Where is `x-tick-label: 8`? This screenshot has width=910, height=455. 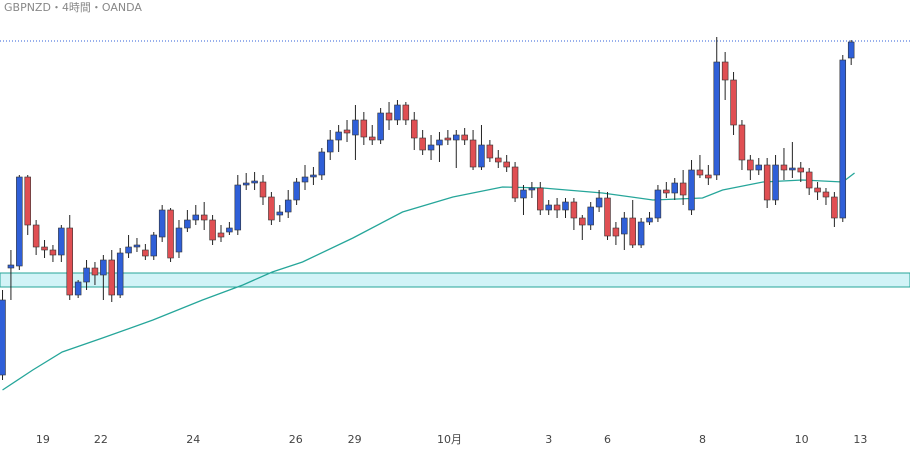 x-tick-label: 8 is located at coordinates (702, 439).